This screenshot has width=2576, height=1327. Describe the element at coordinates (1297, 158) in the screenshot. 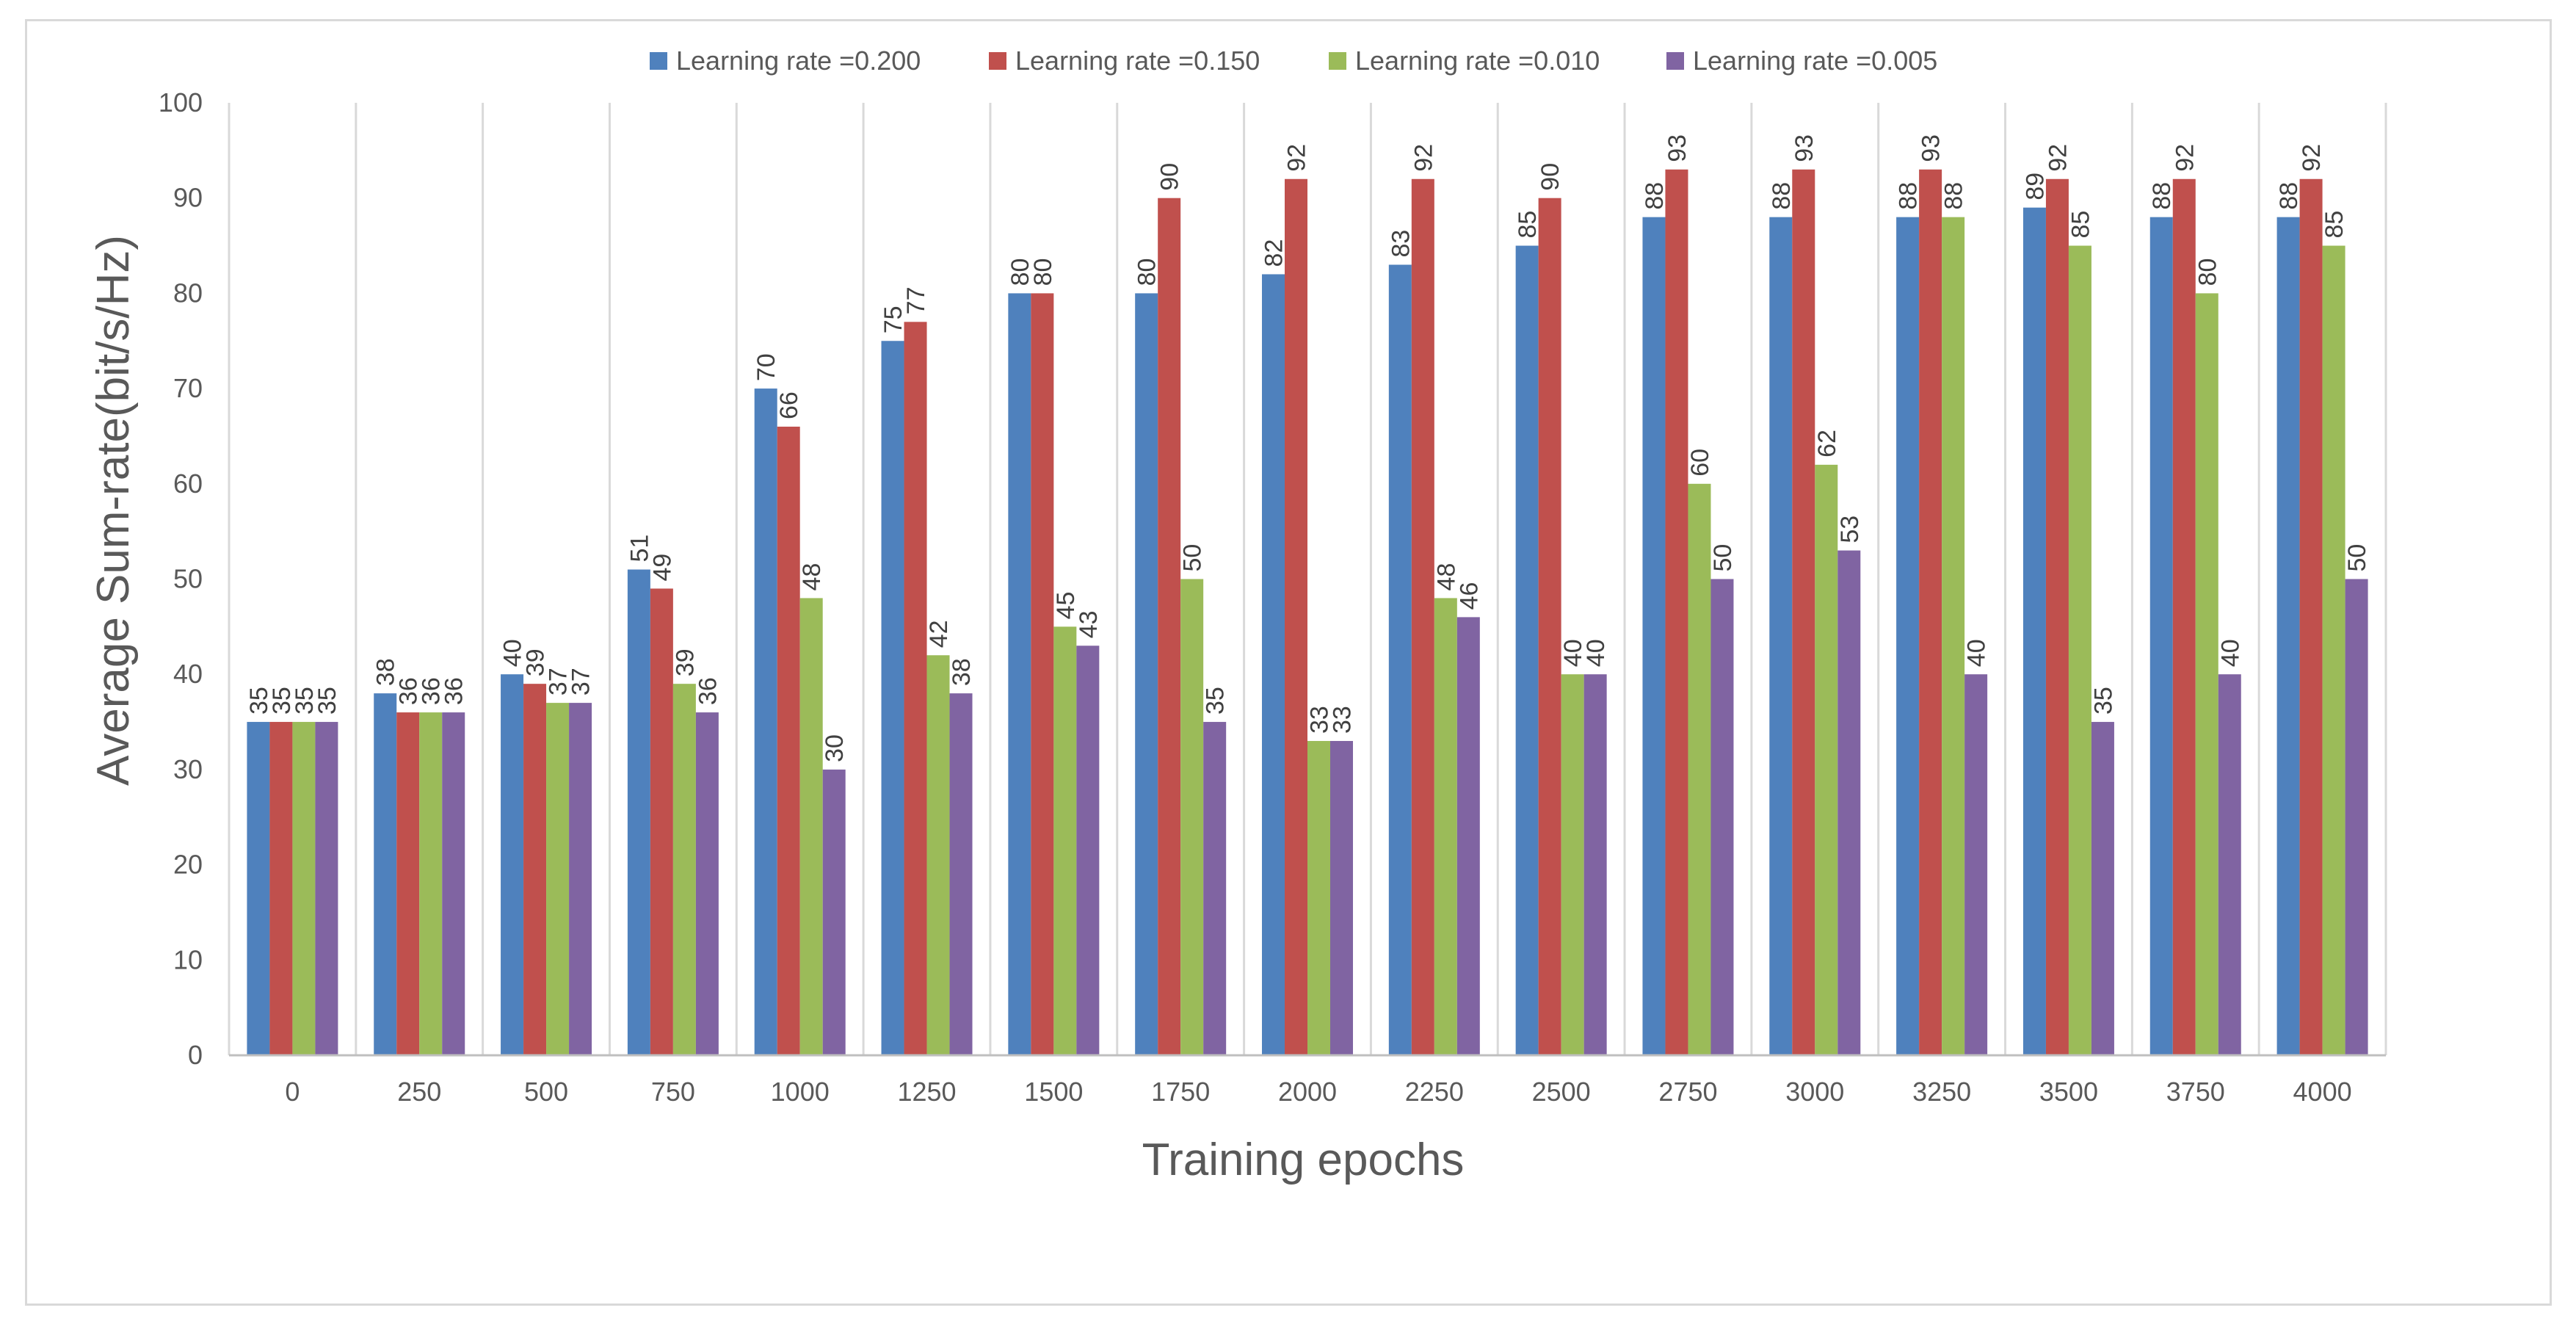

I see `data-label-s1-2000: 92` at that location.